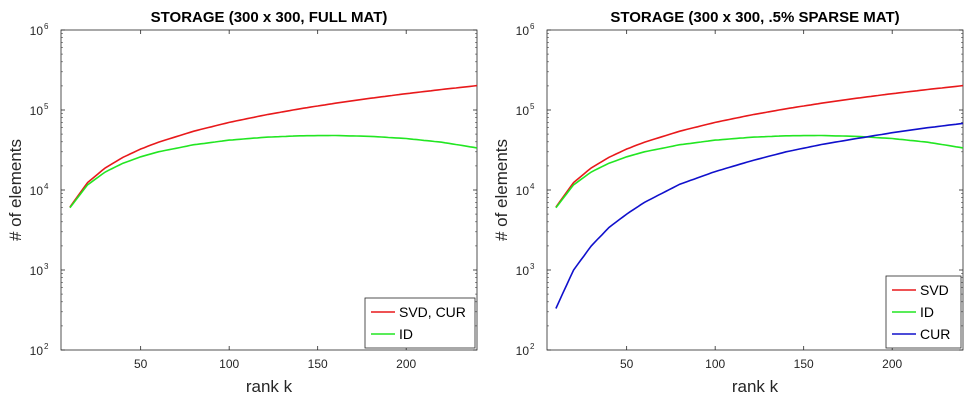 Image resolution: width=968 pixels, height=400 pixels. What do you see at coordinates (754, 17) in the screenshot?
I see `chart-title: STORAGE (300 x 300, .5% SPARSE MAT)` at bounding box center [754, 17].